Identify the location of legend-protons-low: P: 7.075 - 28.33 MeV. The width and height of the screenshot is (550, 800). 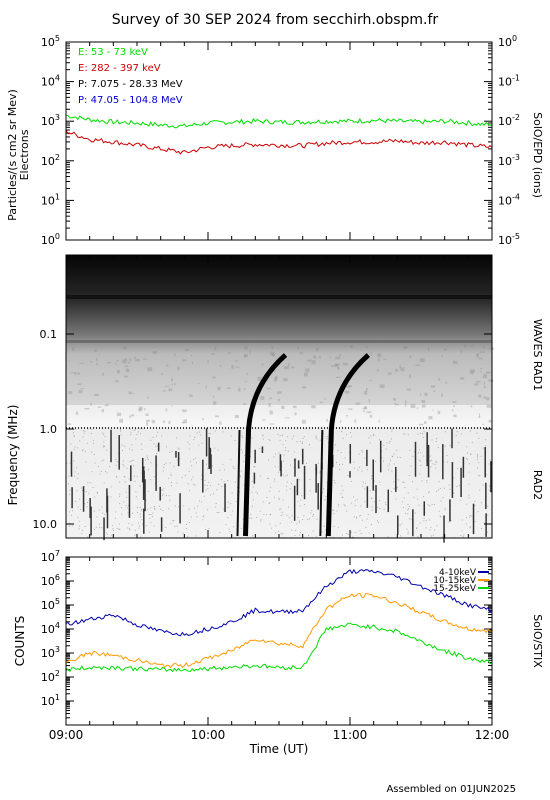
(130, 84).